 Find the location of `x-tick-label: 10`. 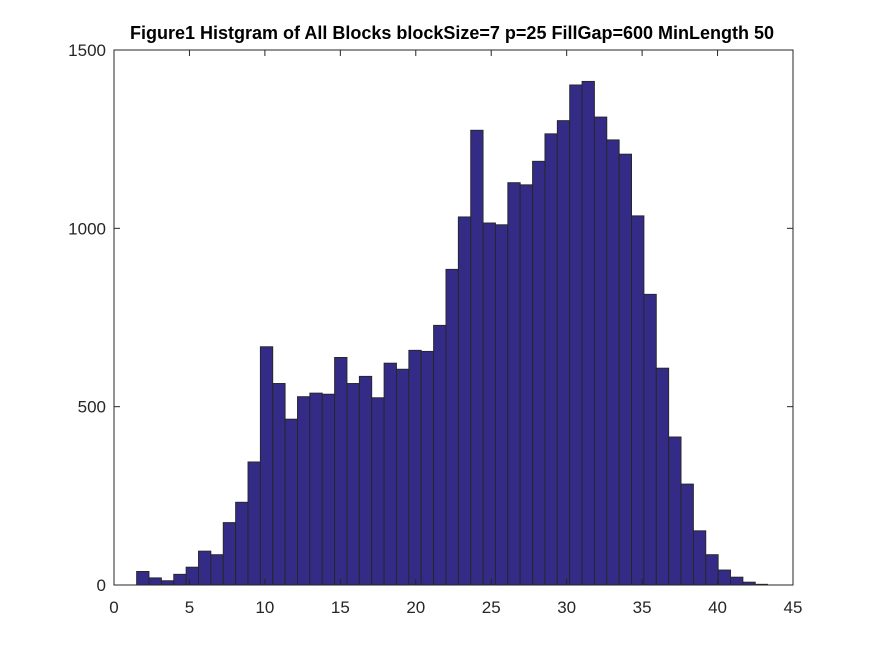

x-tick-label: 10 is located at coordinates (264, 607).